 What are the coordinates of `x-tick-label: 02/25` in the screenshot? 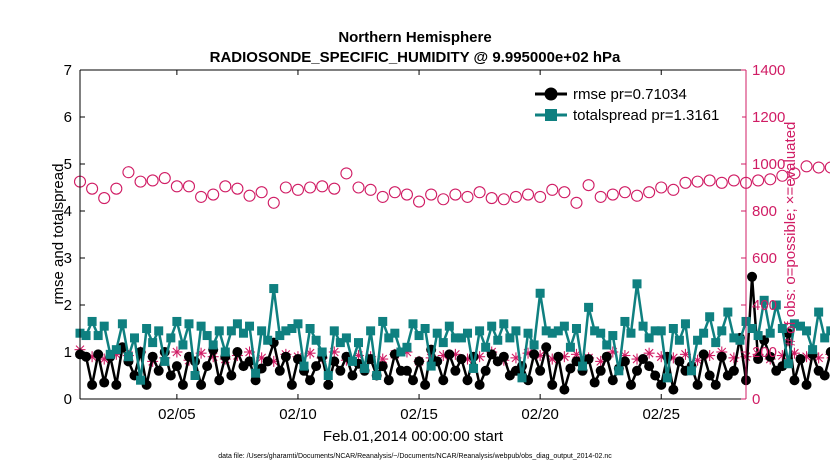 It's located at (661, 414).